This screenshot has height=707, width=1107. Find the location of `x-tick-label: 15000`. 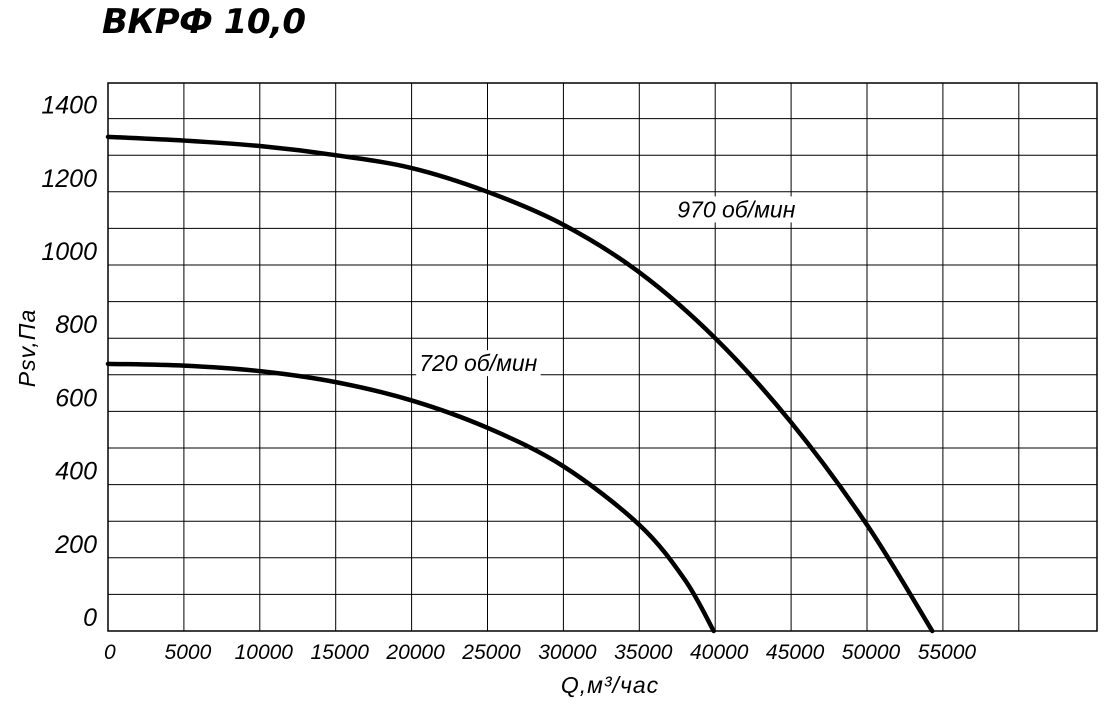

x-tick-label: 15000 is located at coordinates (339, 652).